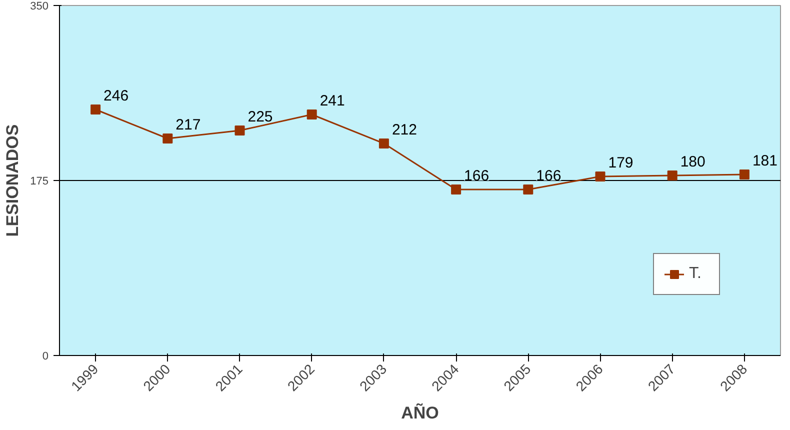 Image resolution: width=790 pixels, height=430 pixels. Describe the element at coordinates (45, 356) in the screenshot. I see `y-tick-label: 0` at that location.